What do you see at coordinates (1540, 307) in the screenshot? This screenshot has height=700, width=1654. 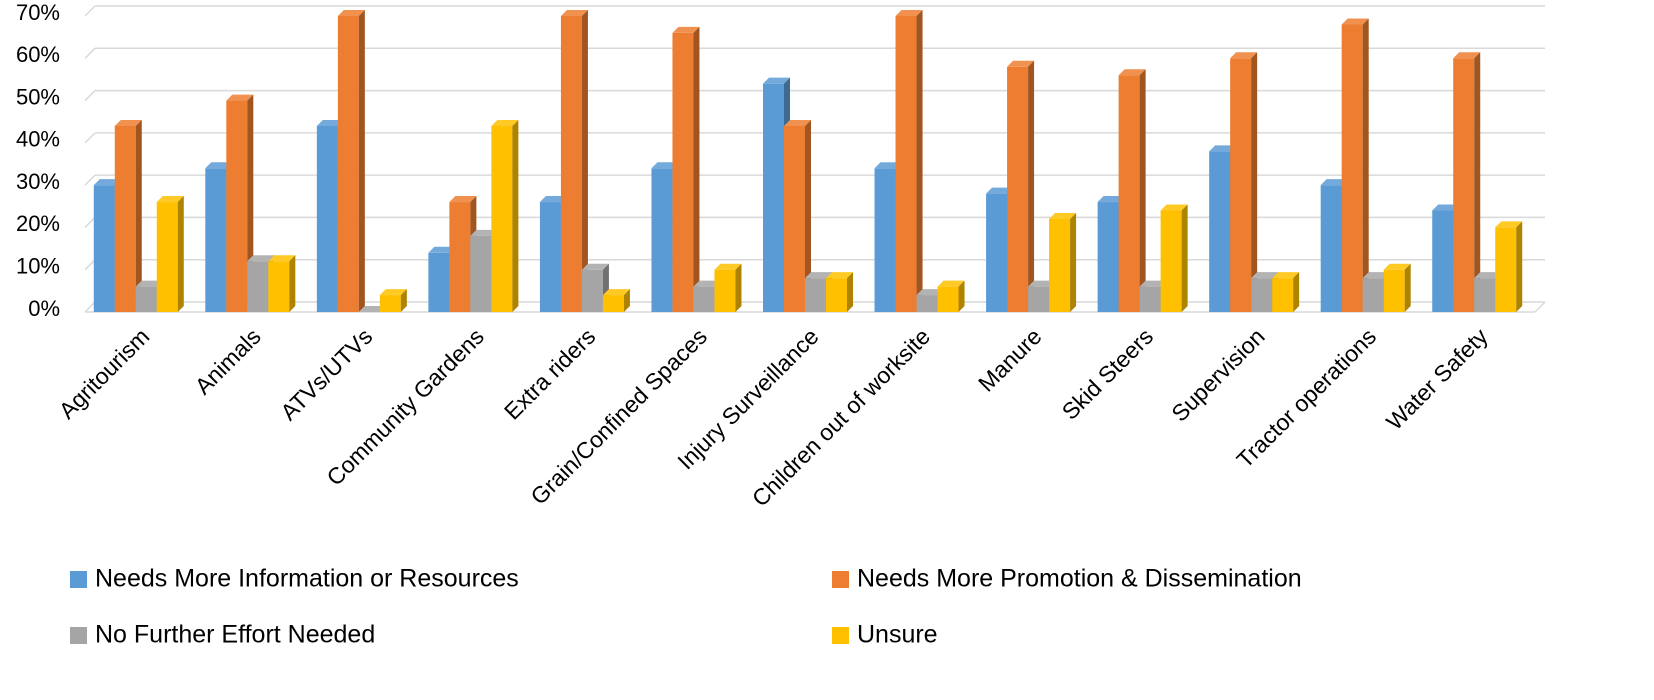 I see `floor-side-edge` at bounding box center [1540, 307].